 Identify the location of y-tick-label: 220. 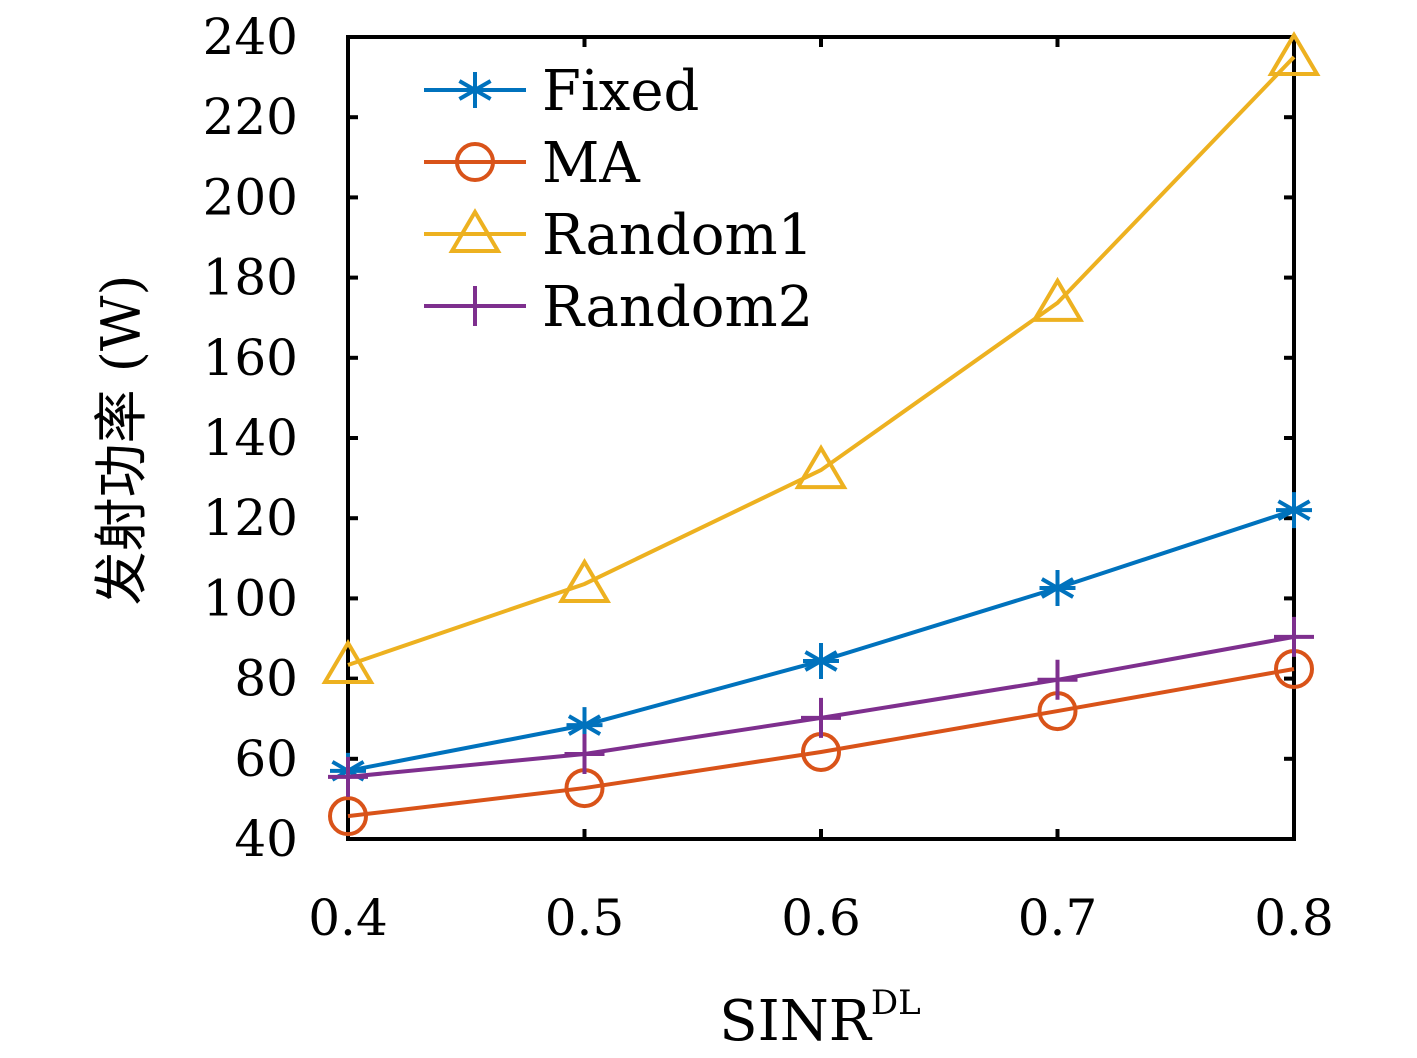
(250, 117).